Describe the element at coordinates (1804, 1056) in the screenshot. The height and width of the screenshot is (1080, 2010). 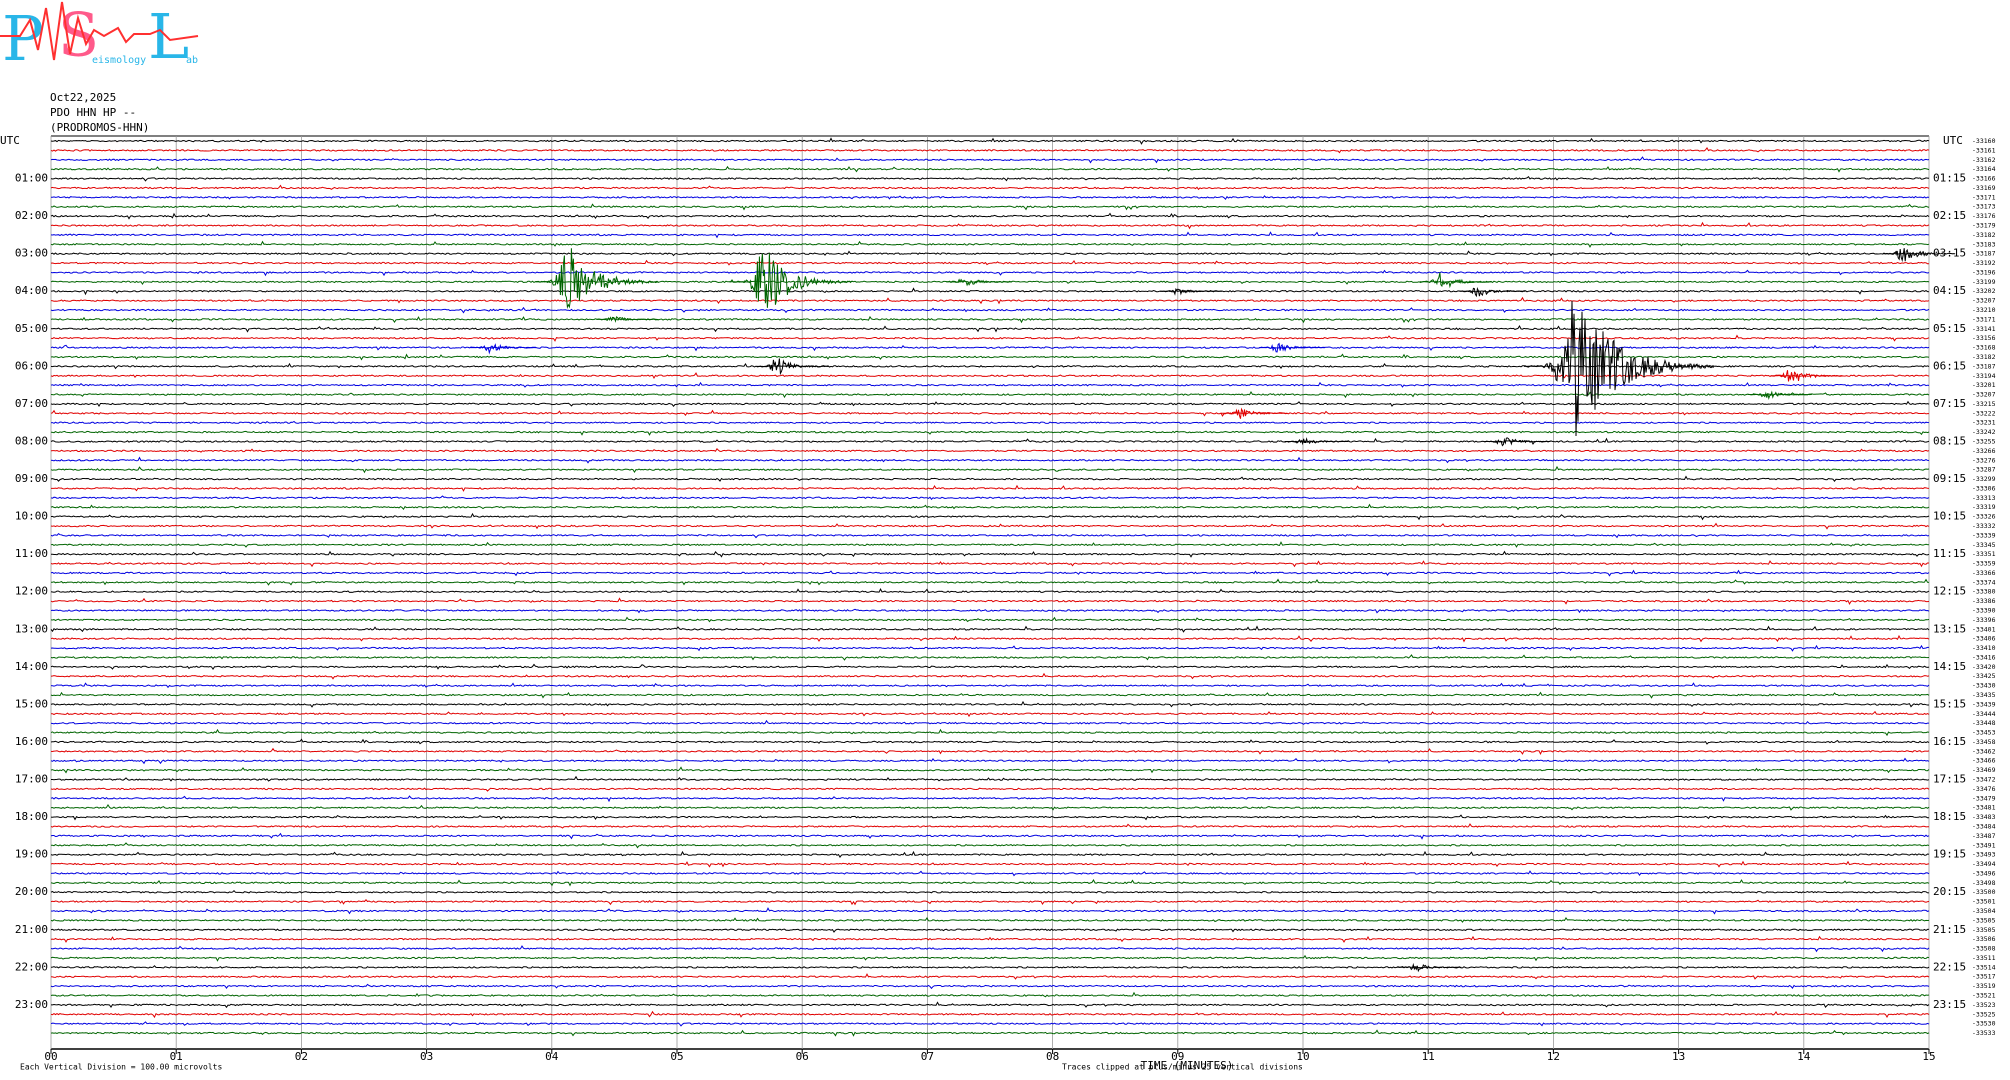
I see `x-tick-label: 14` at that location.